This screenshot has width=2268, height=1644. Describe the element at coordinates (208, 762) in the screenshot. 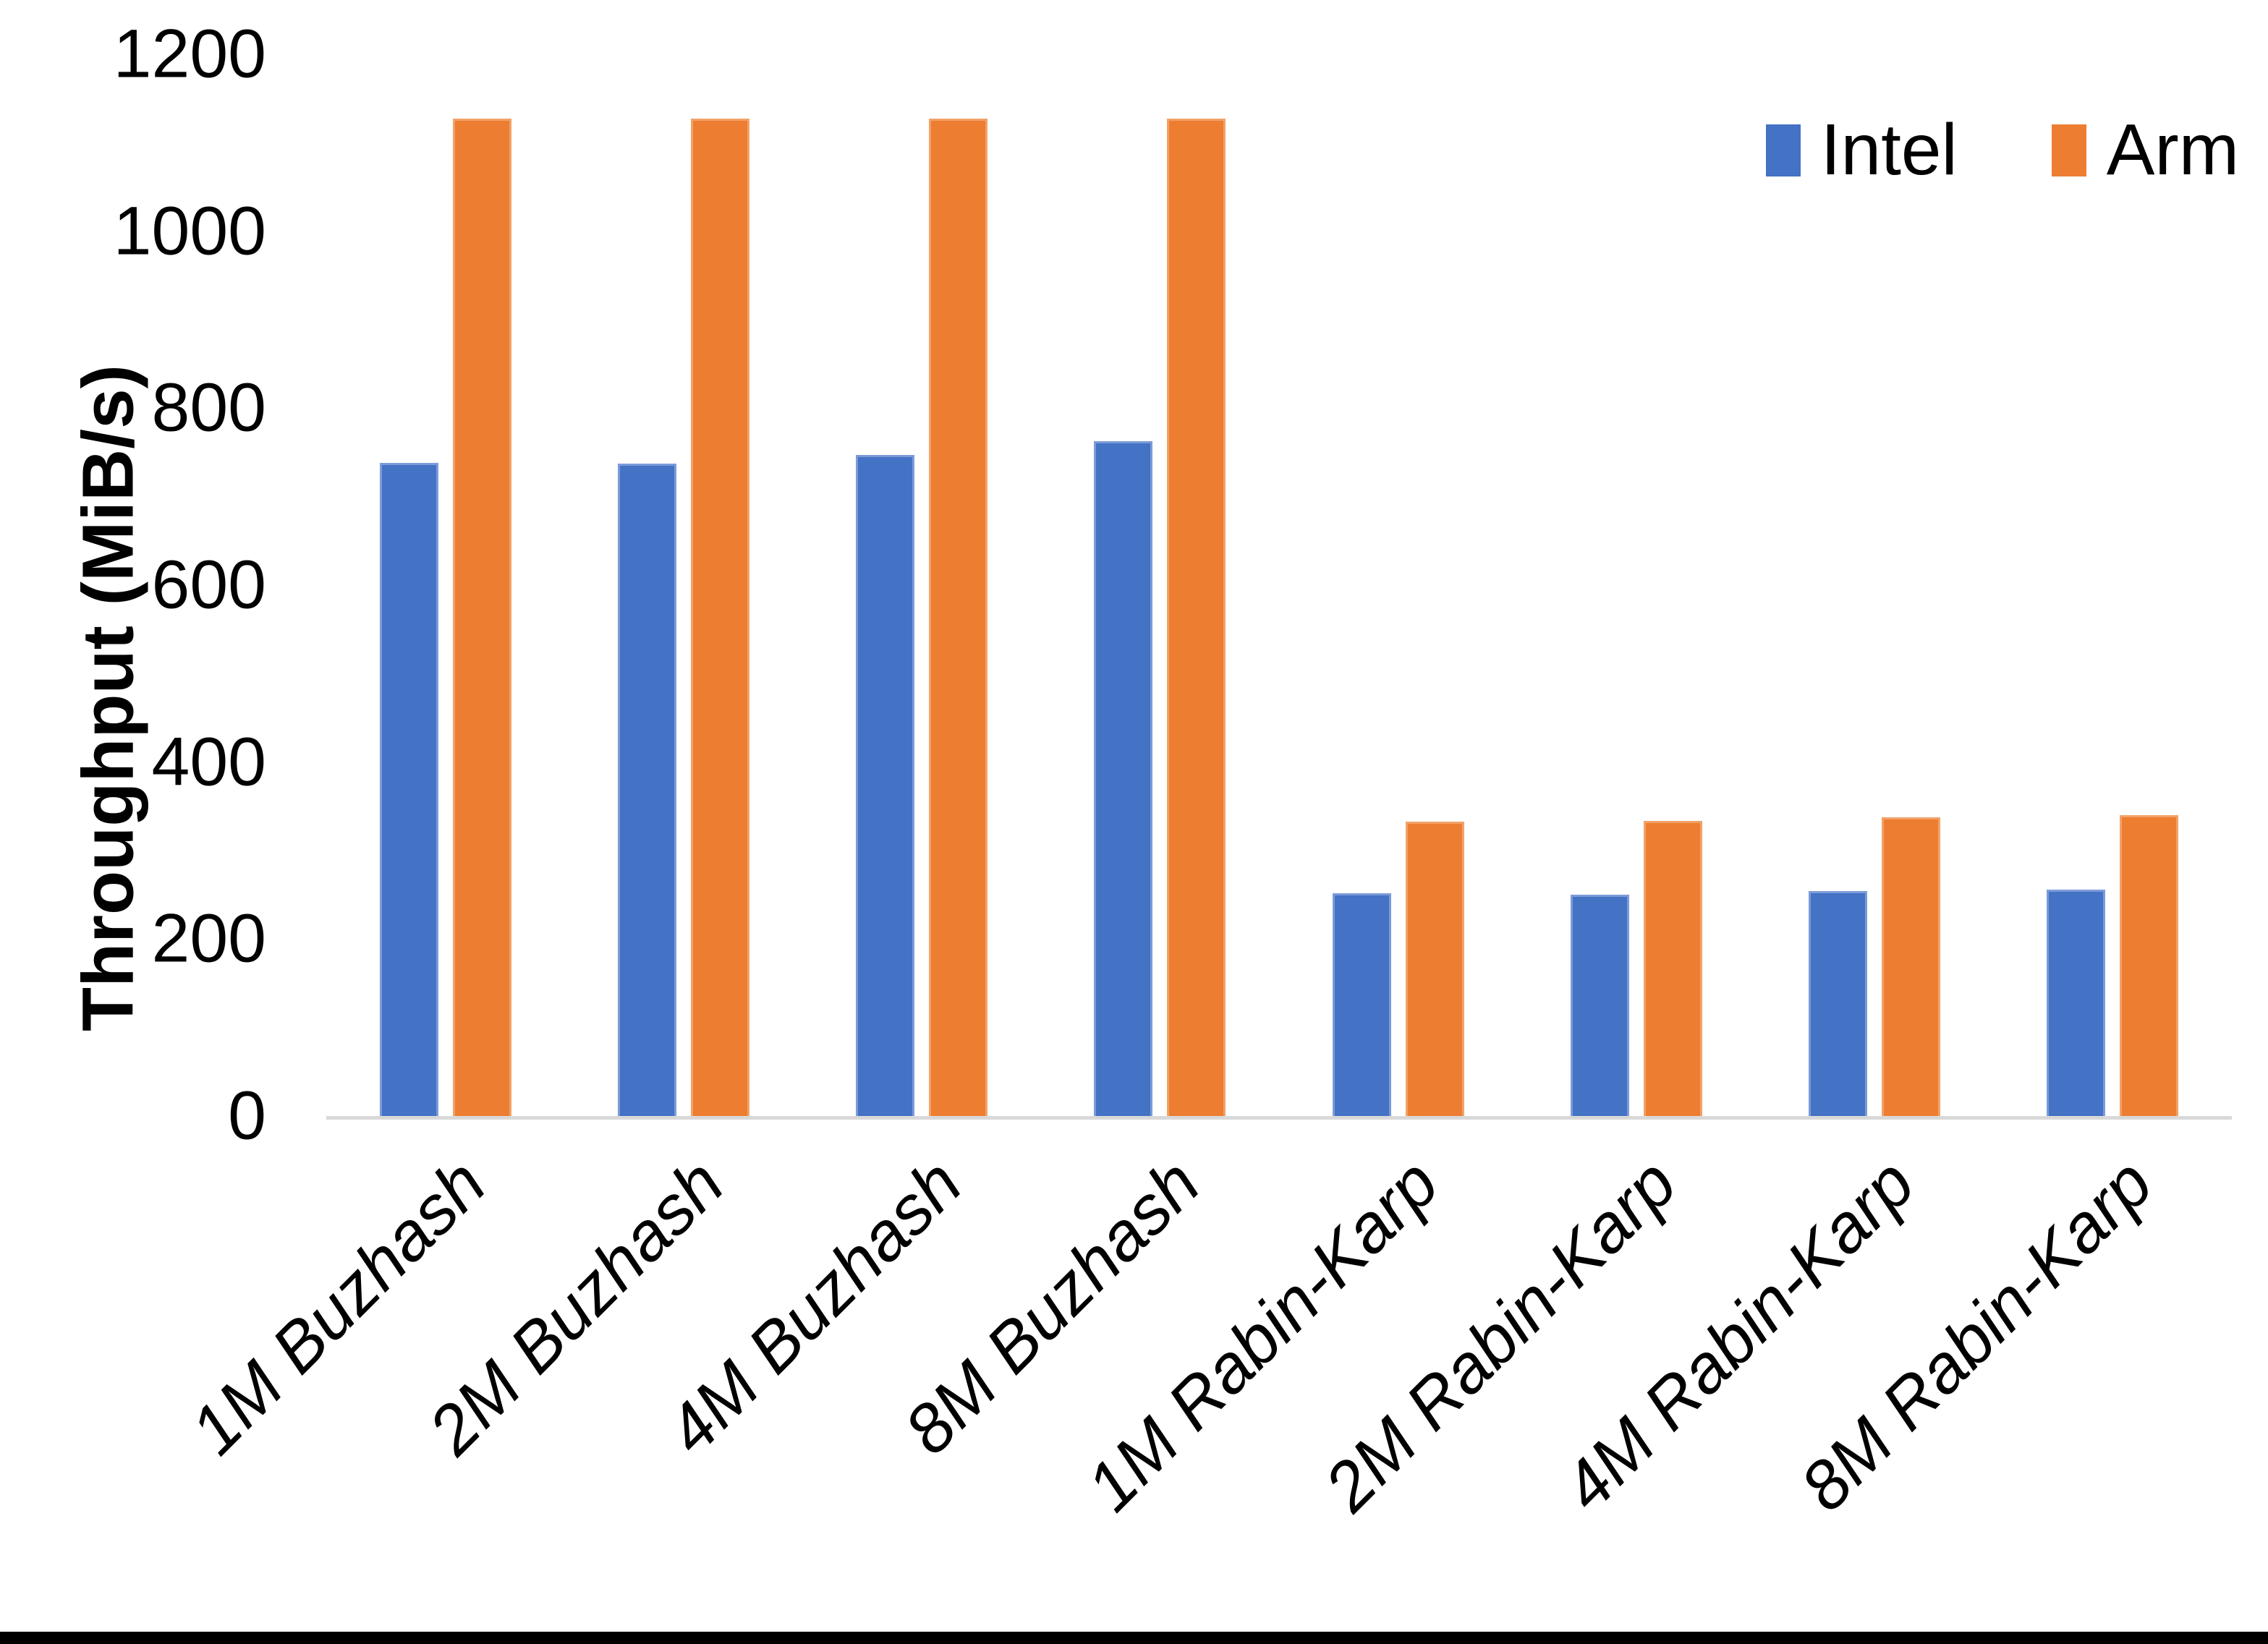

I see `y-tick-label: 400` at that location.